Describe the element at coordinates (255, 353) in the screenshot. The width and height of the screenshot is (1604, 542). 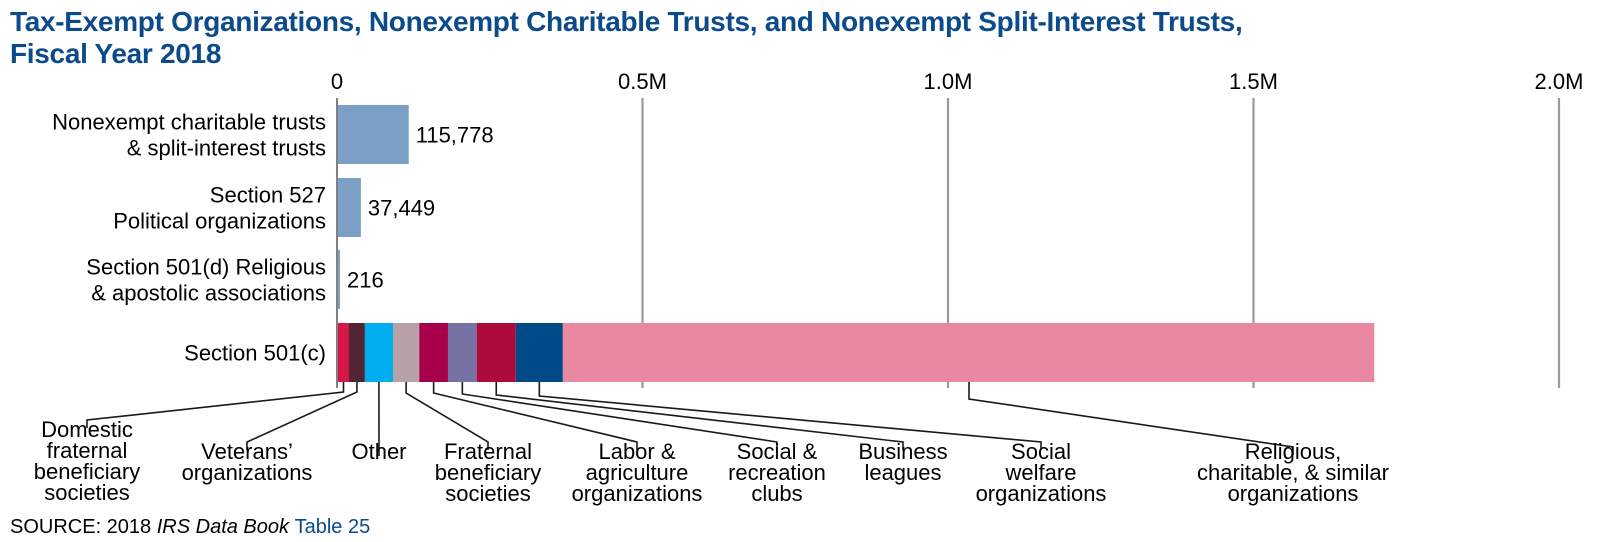
I see `category-label: Section 501(c)` at that location.